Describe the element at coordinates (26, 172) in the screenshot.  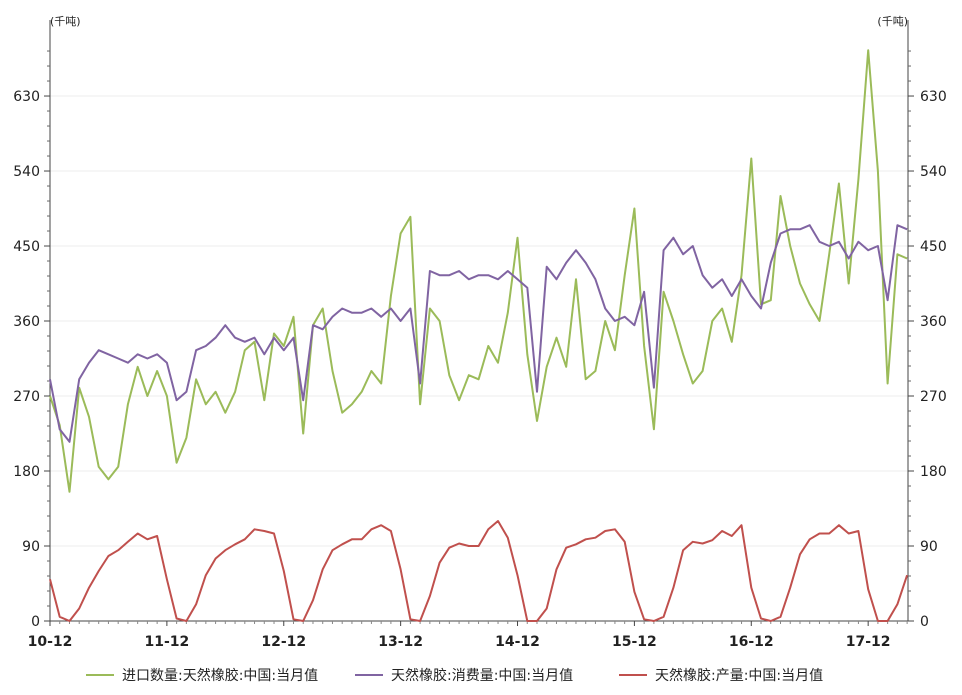
I see `y-tick-label-left: 540` at that location.